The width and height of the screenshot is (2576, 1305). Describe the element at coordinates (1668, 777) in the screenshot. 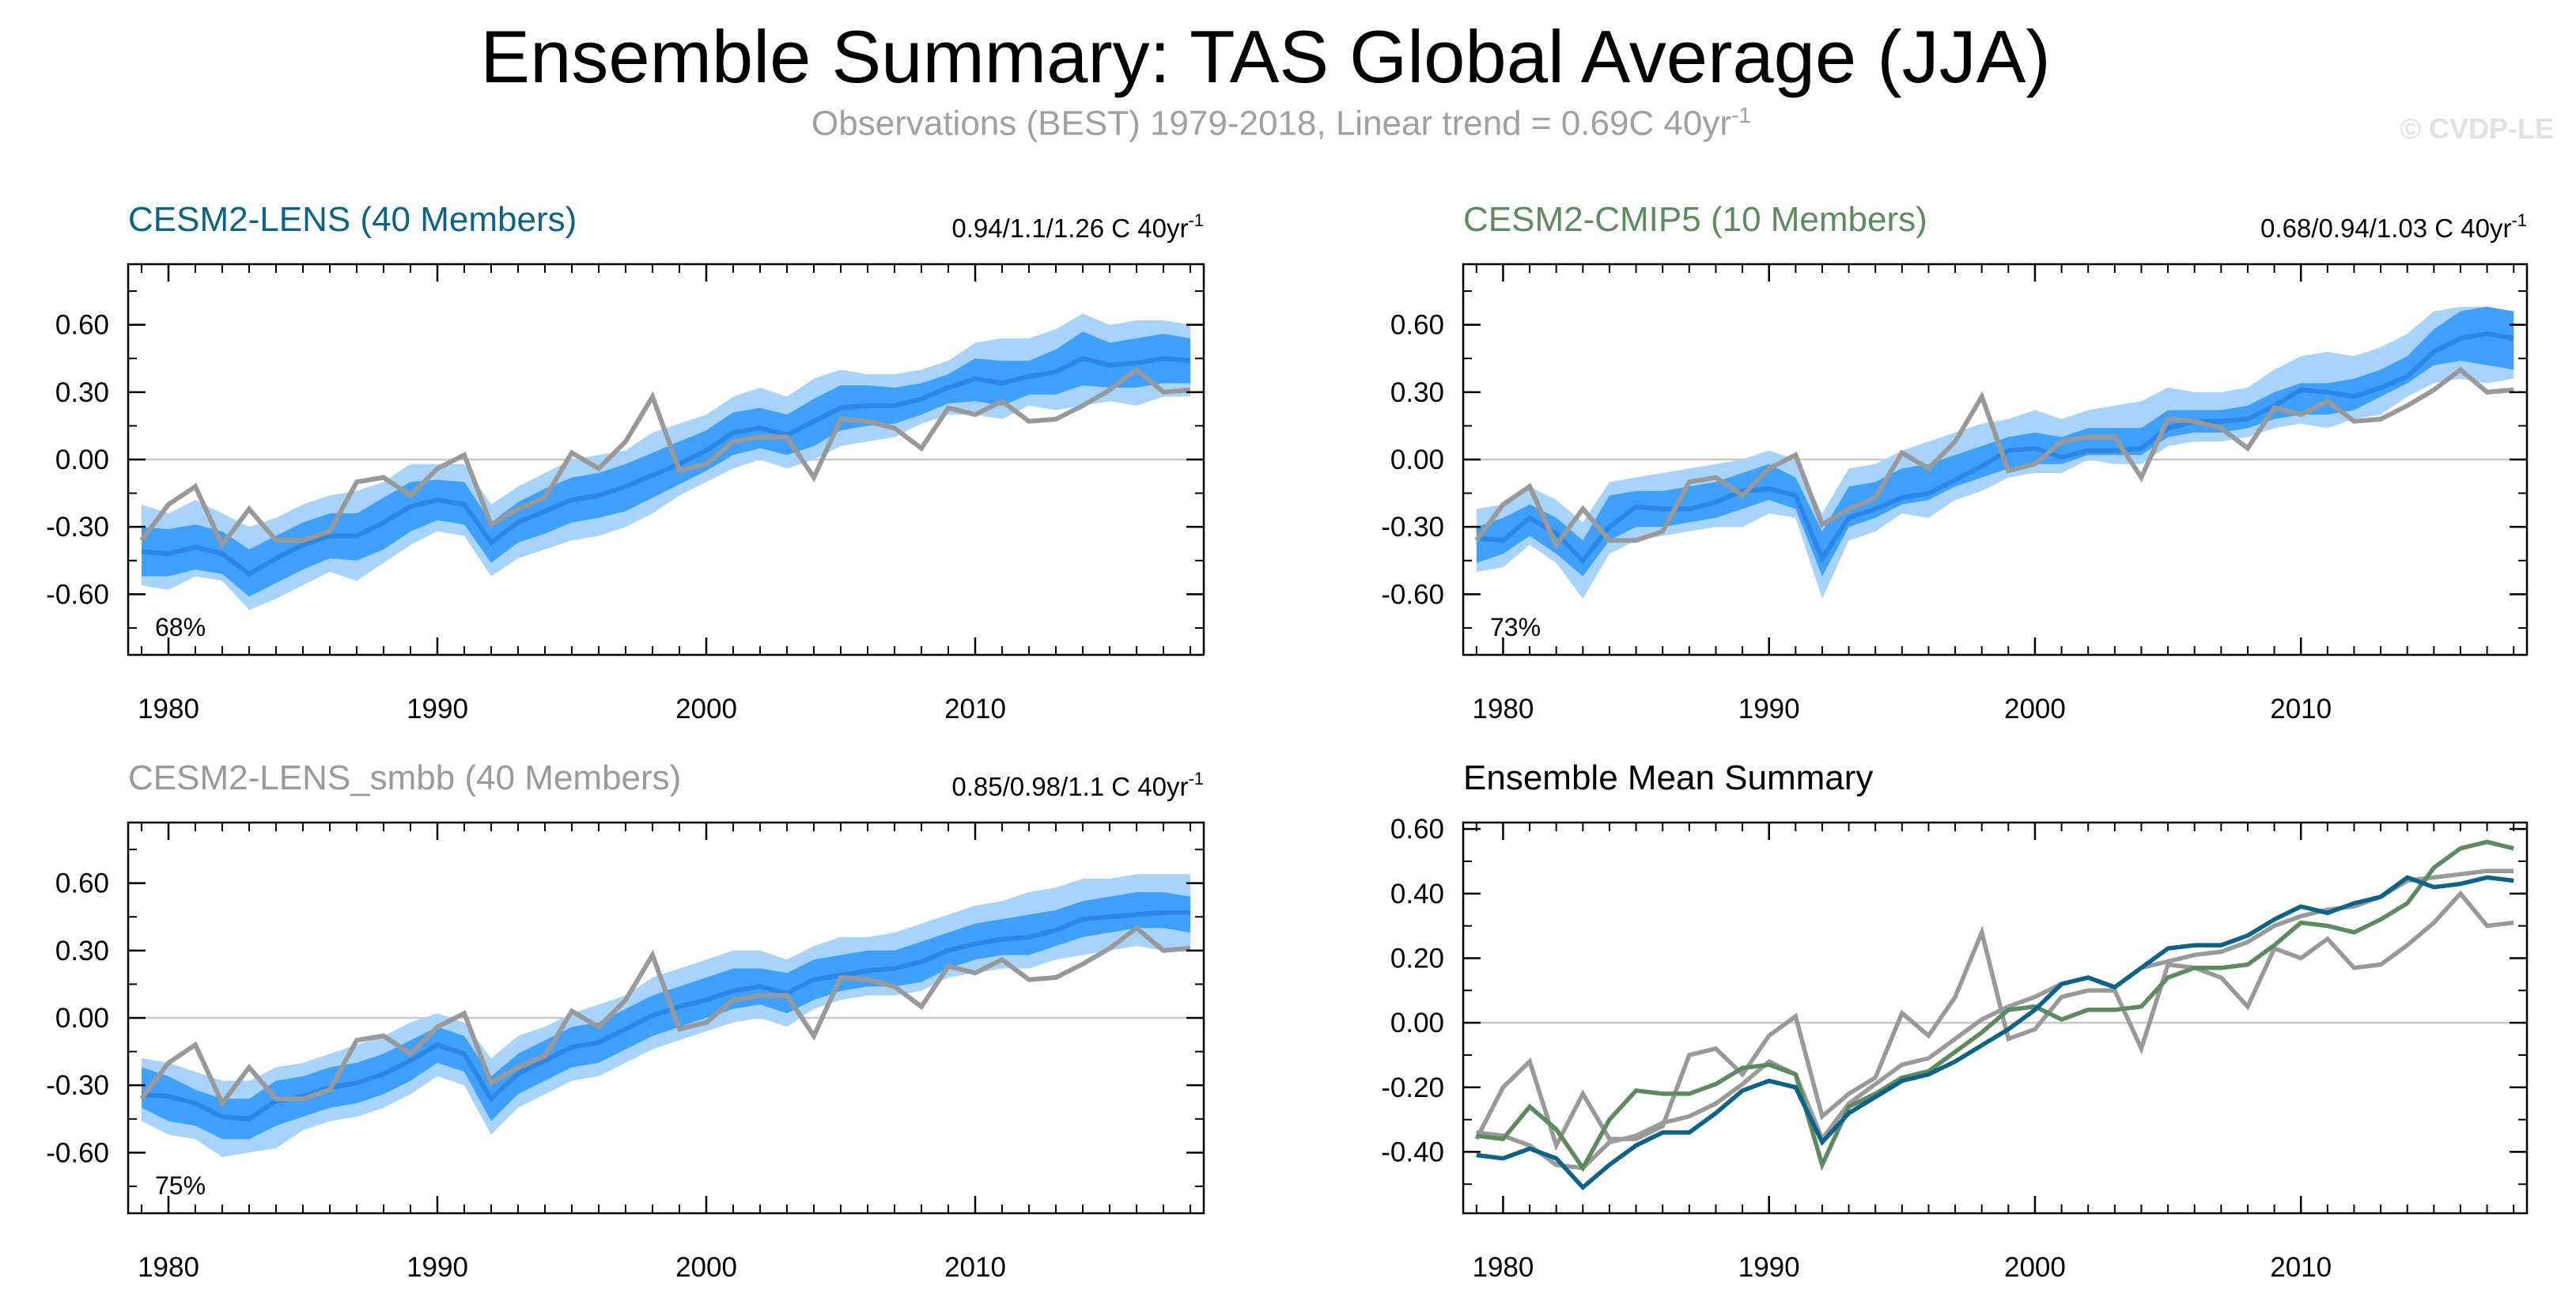

I see `panel-title: Ensemble Mean Summary` at that location.